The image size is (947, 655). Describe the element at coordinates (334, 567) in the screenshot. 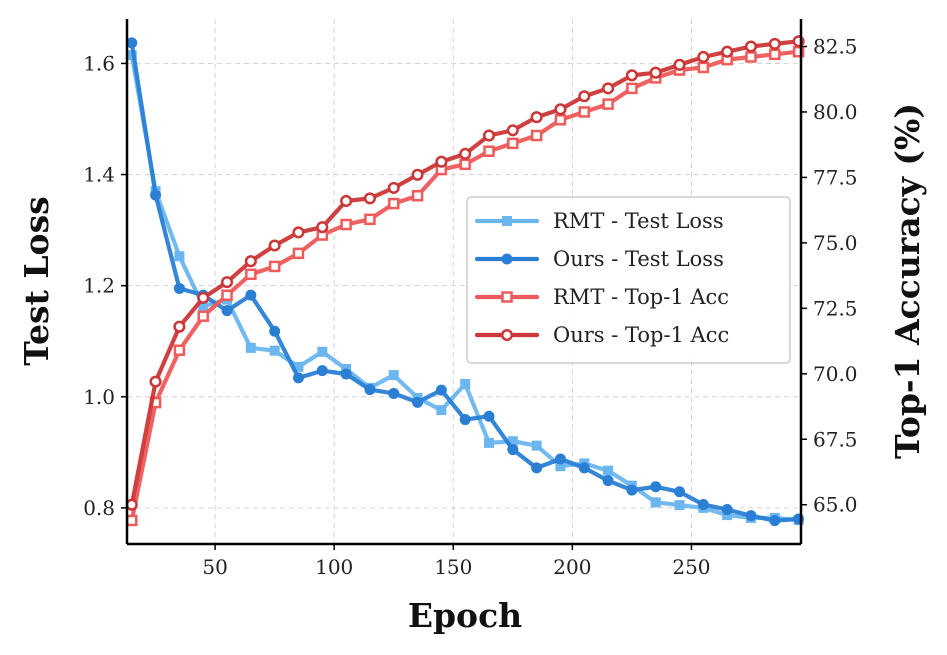

I see `x-tick-label: 100` at that location.